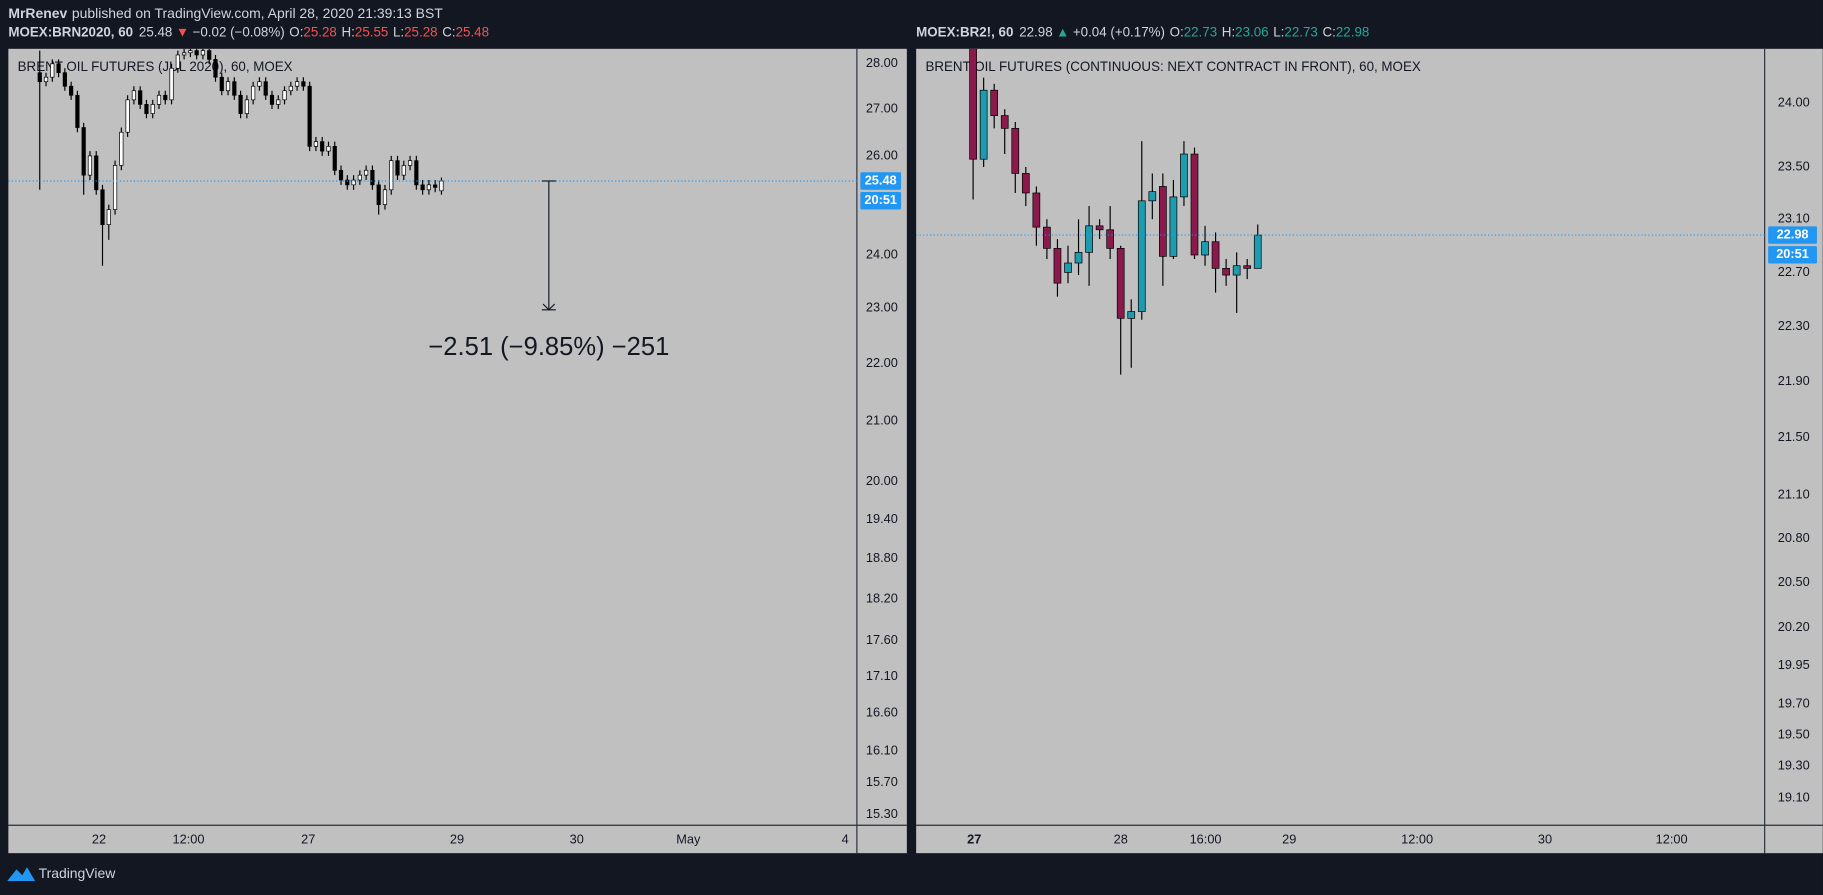  I want to click on y-tick-label: 18.20, so click(882, 597).